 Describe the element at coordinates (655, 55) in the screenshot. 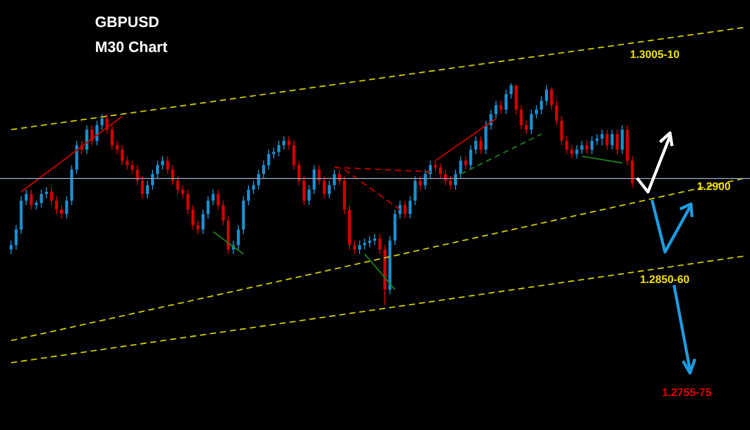

I see `text: 1.3005-10` at that location.